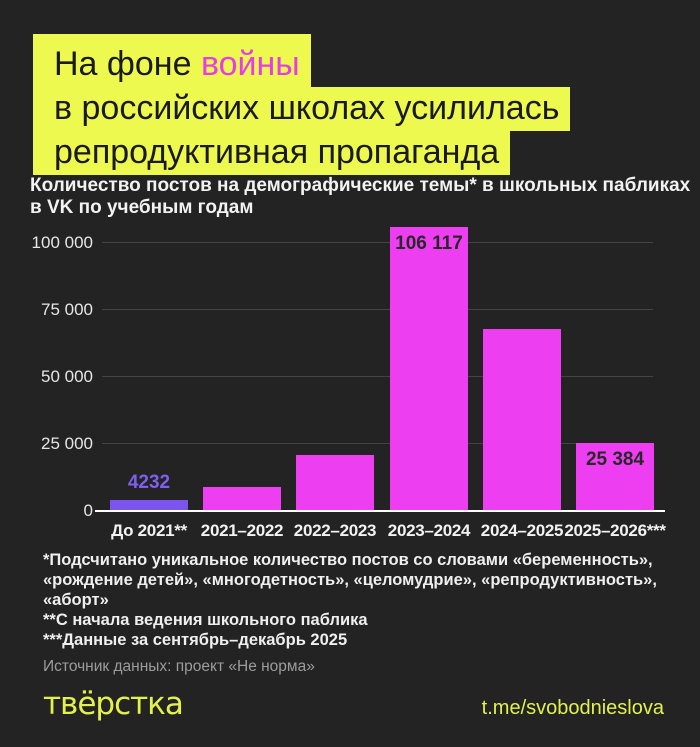 The image size is (700, 747). I want to click on x-tick-label: 2025–2026***, so click(615, 530).